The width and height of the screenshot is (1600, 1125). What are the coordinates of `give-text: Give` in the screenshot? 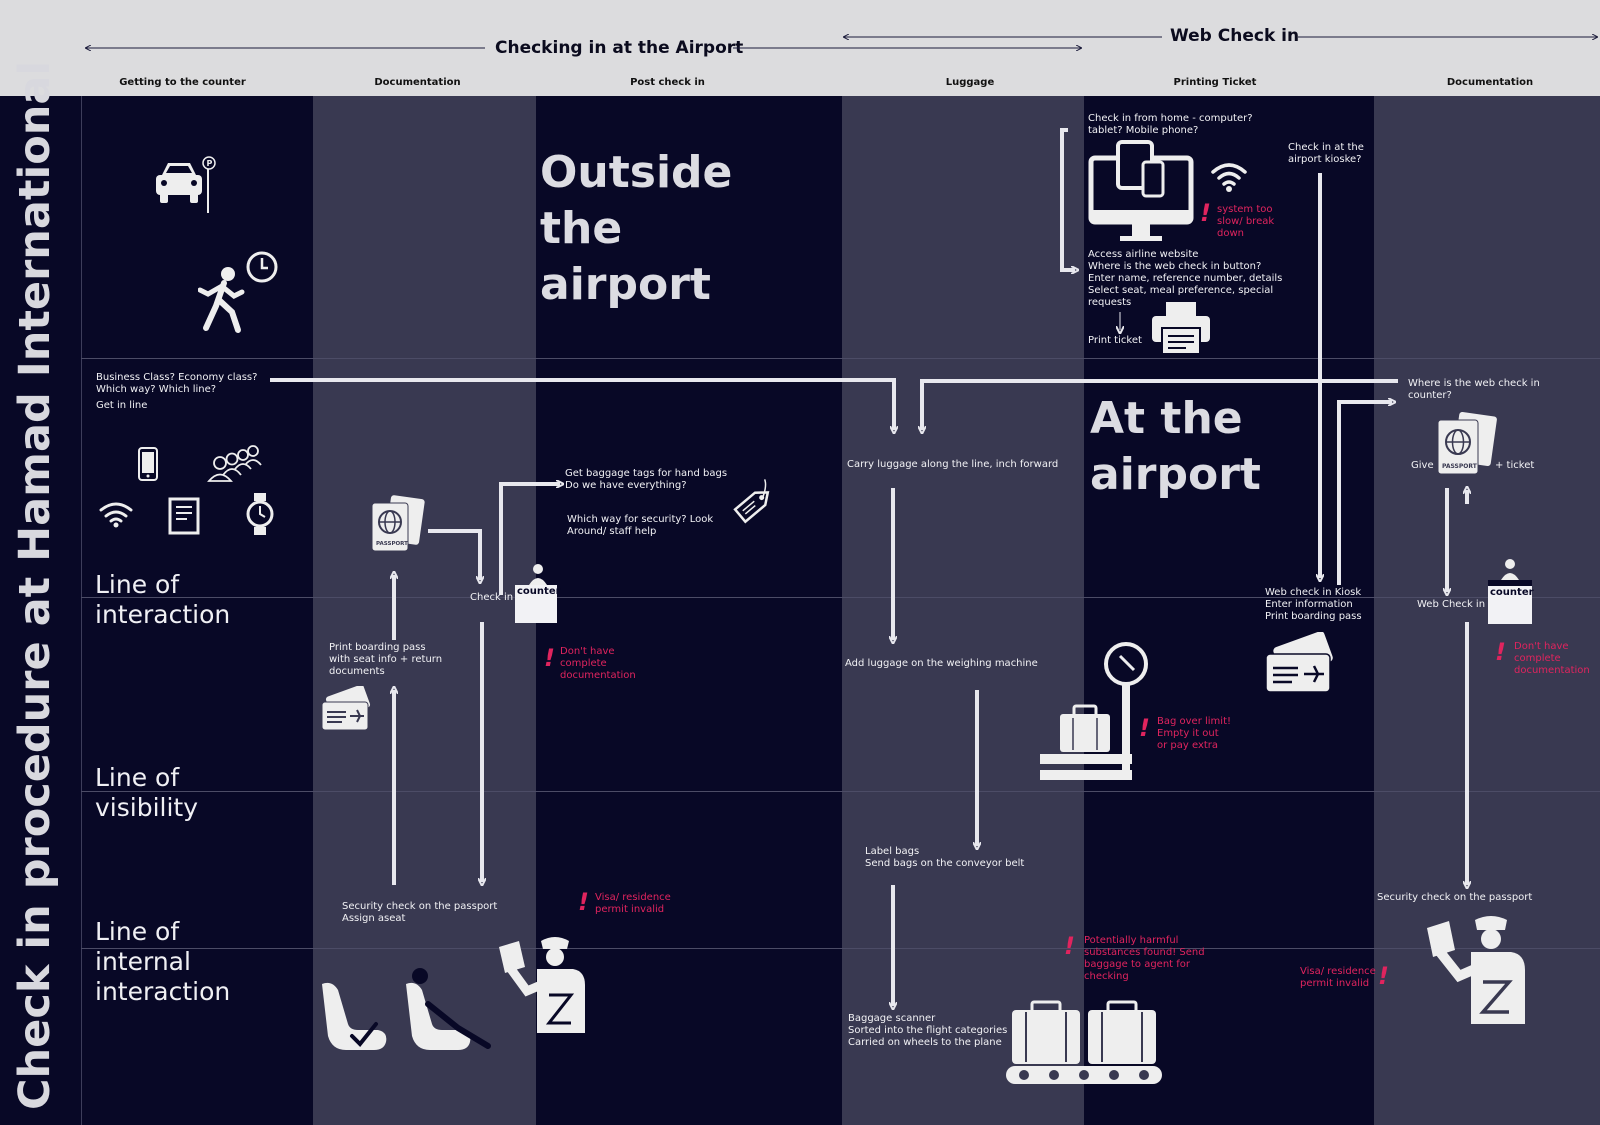 It's located at (1422, 465).